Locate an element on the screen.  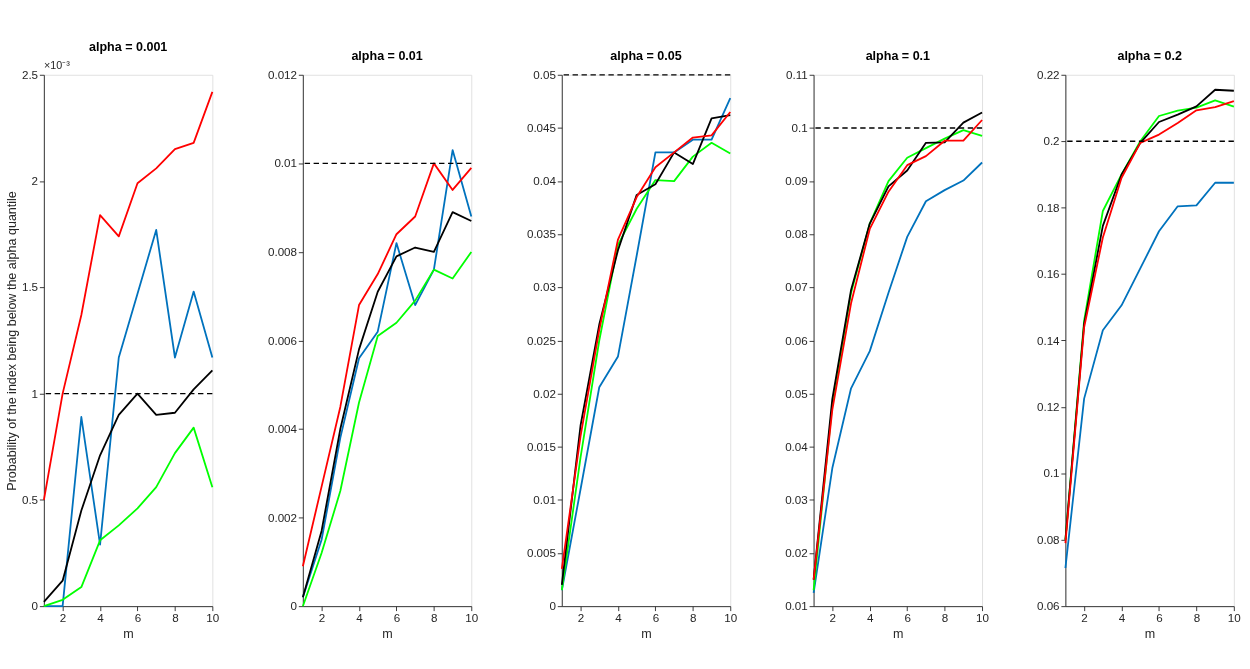
chart-title: alpha = 0.1 is located at coordinates (898, 55).